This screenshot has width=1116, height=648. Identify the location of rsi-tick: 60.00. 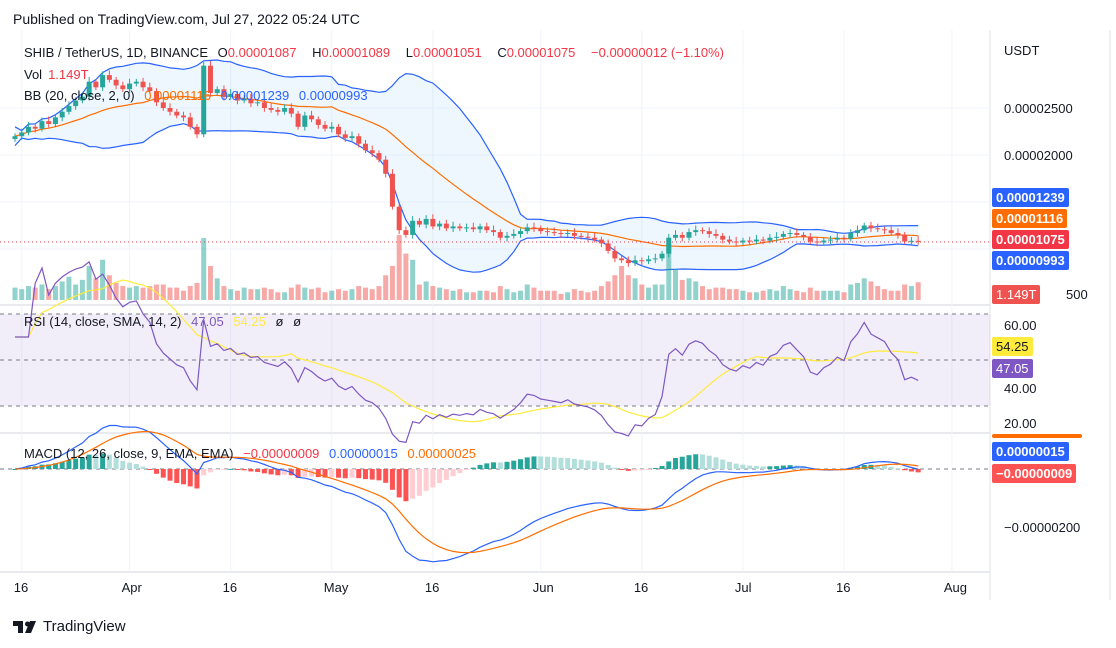
(1020, 325).